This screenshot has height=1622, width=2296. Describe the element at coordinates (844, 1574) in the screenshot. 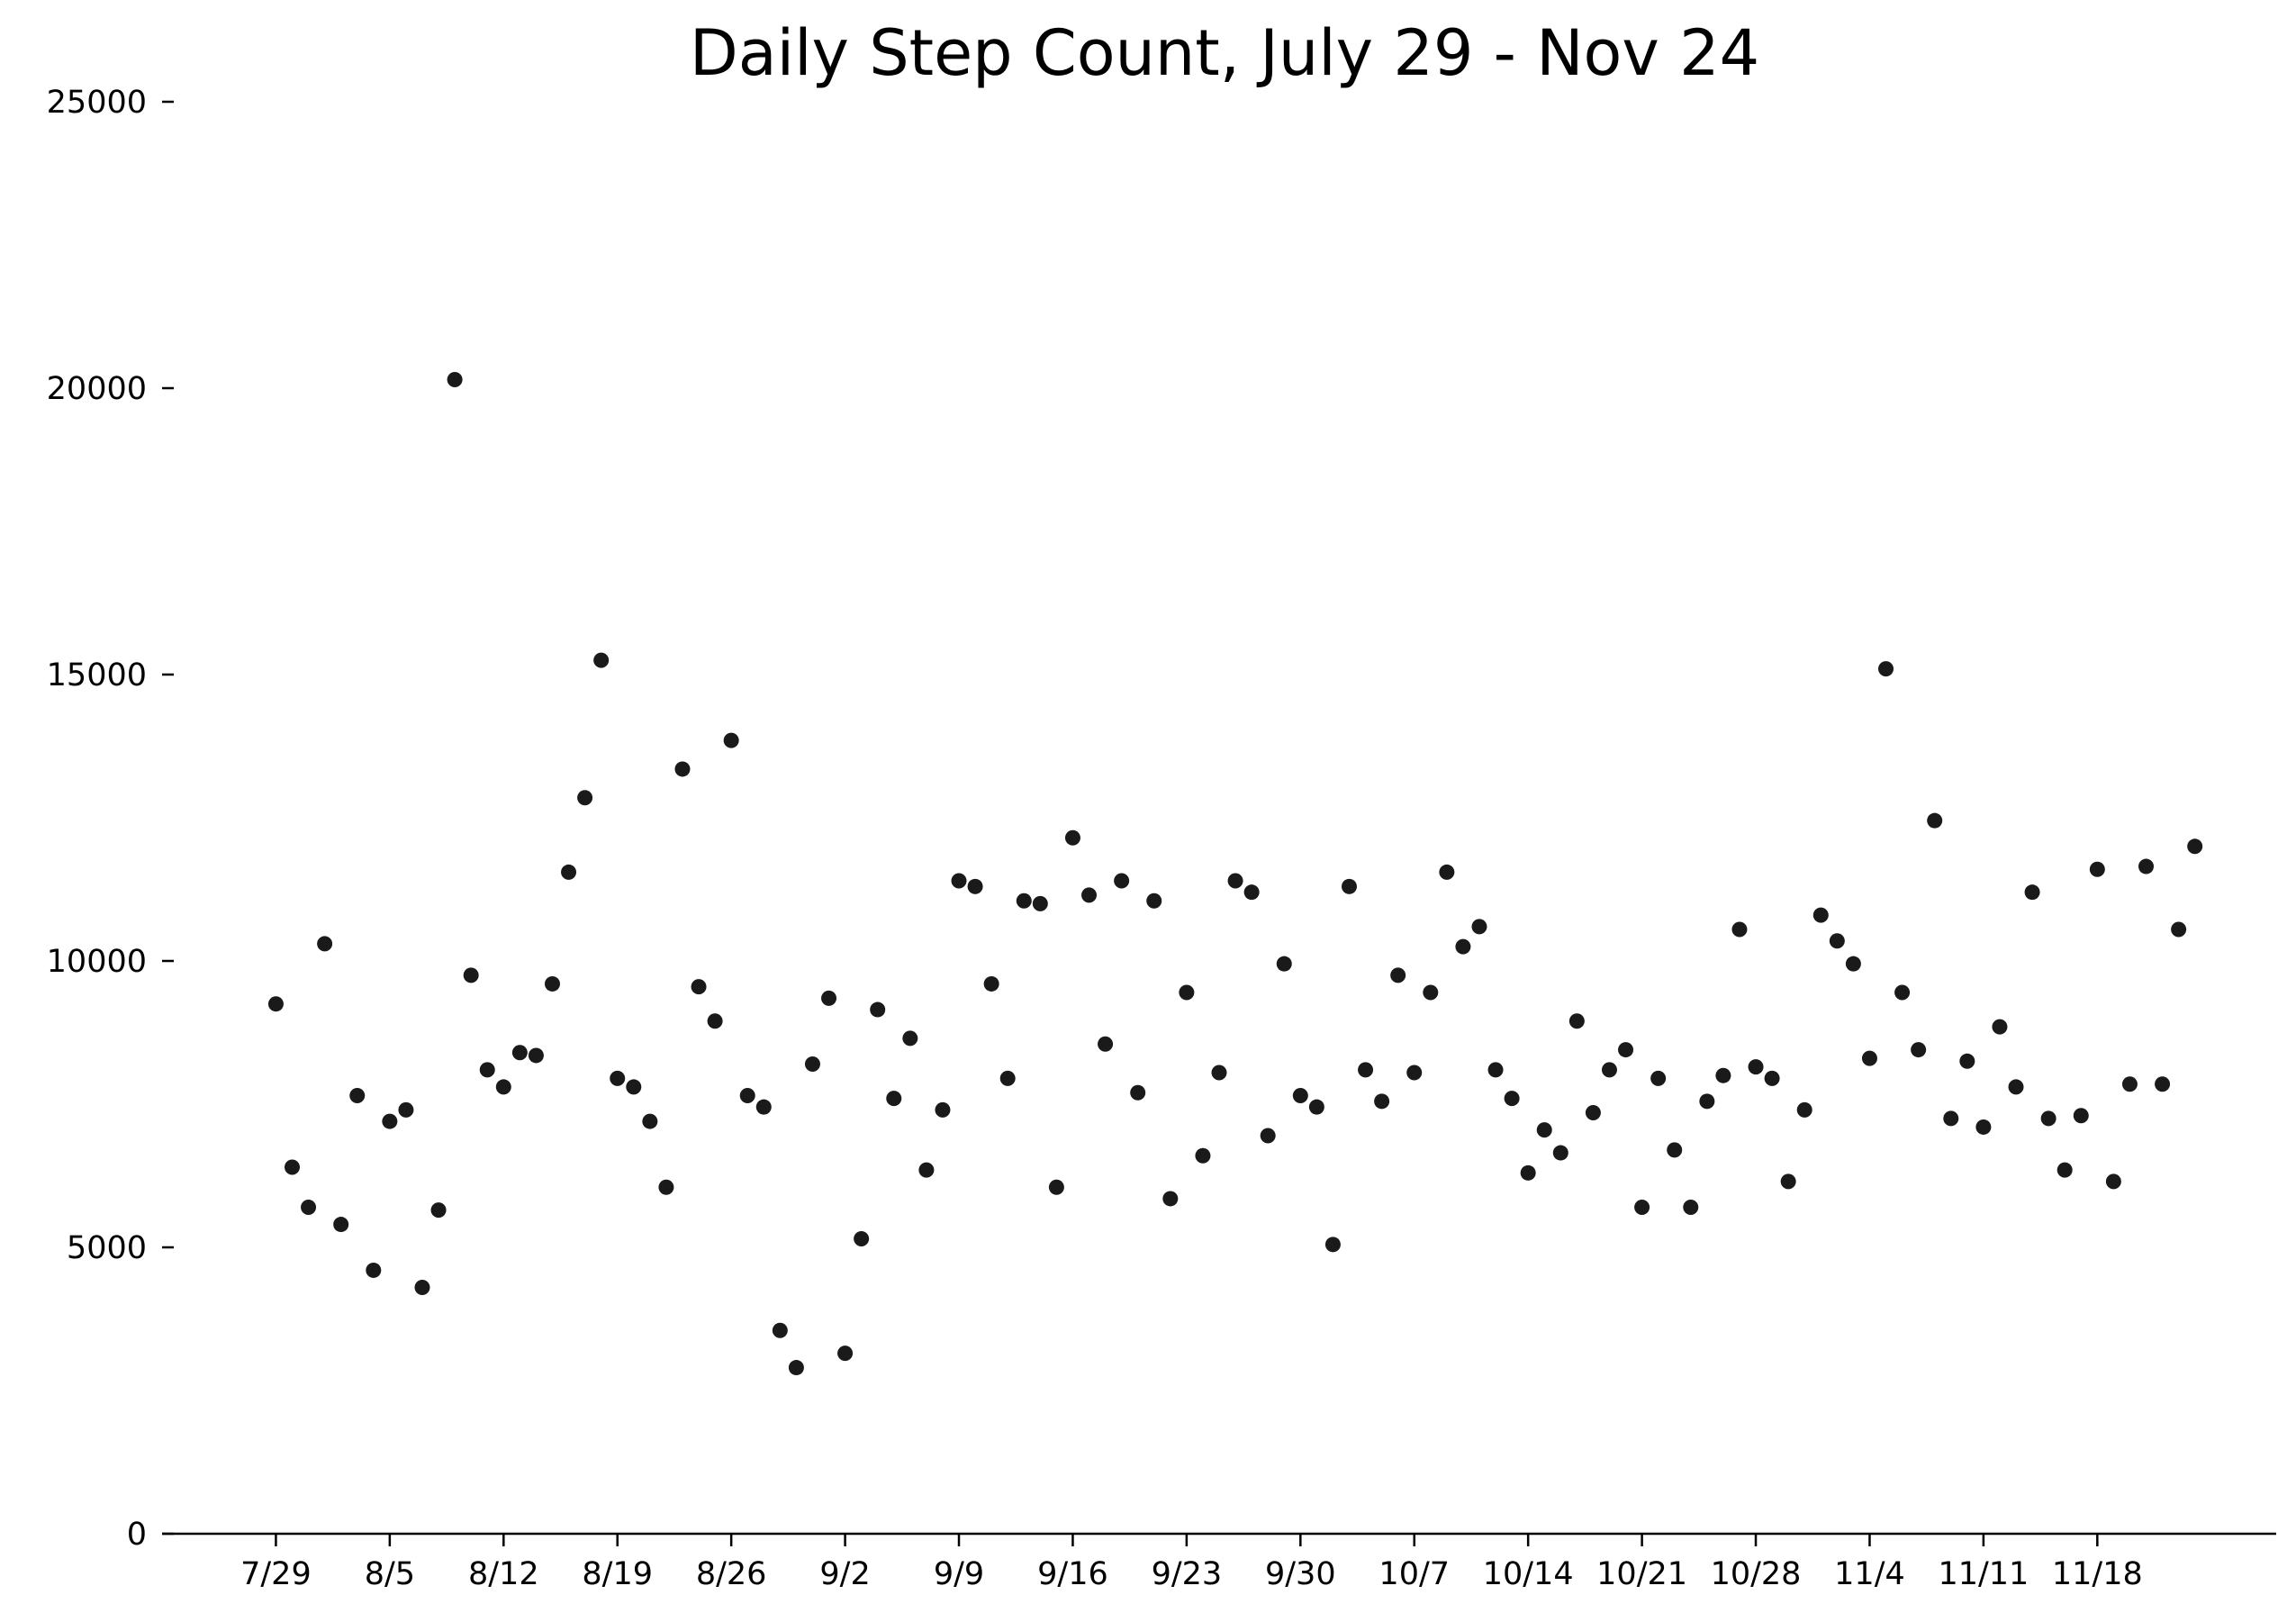

I see `x-tick-label: 9/2` at that location.